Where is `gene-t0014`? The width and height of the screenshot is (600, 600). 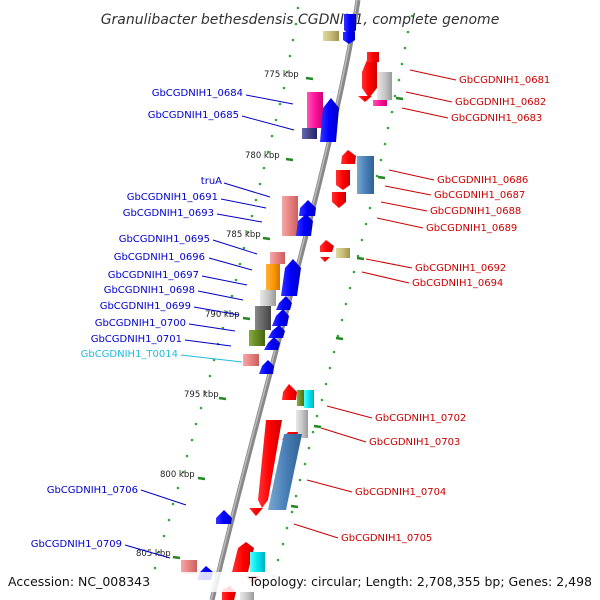
gene-t0014 is located at coordinates (251, 360).